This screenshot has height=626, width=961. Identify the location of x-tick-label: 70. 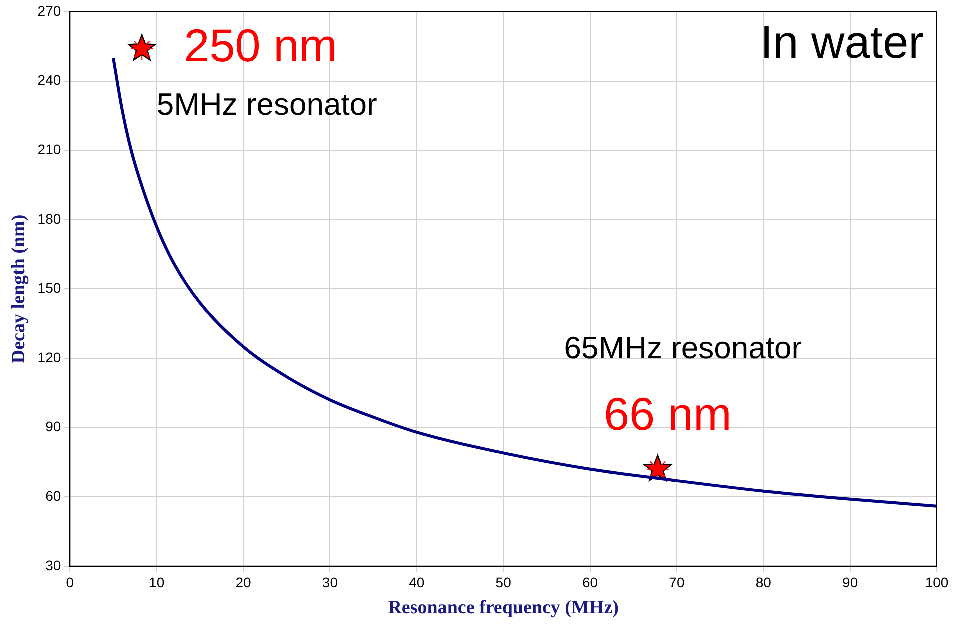
(677, 582).